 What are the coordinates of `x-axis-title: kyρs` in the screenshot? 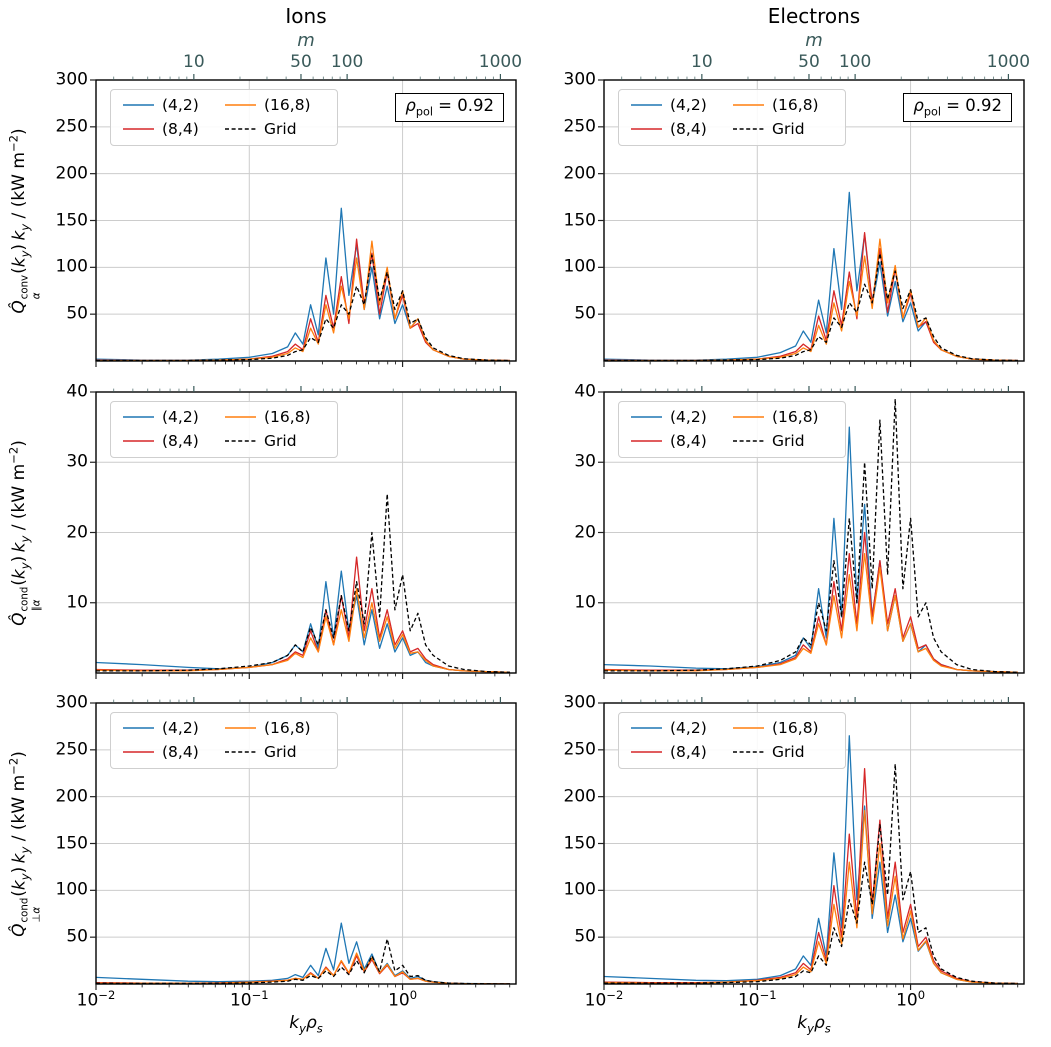 It's located at (306, 1024).